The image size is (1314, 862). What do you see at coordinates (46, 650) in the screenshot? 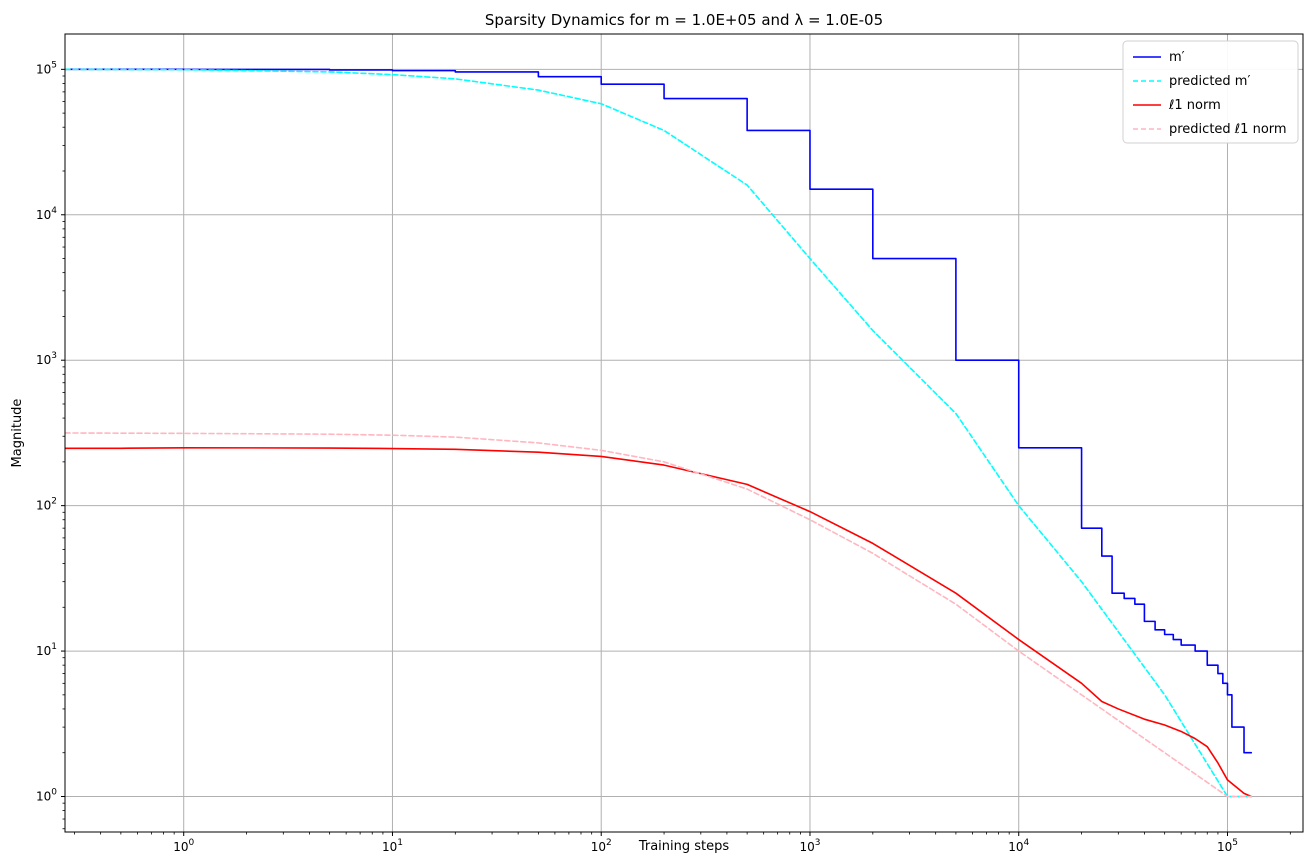
I see `y-tick-label: 10¹` at bounding box center [46, 650].